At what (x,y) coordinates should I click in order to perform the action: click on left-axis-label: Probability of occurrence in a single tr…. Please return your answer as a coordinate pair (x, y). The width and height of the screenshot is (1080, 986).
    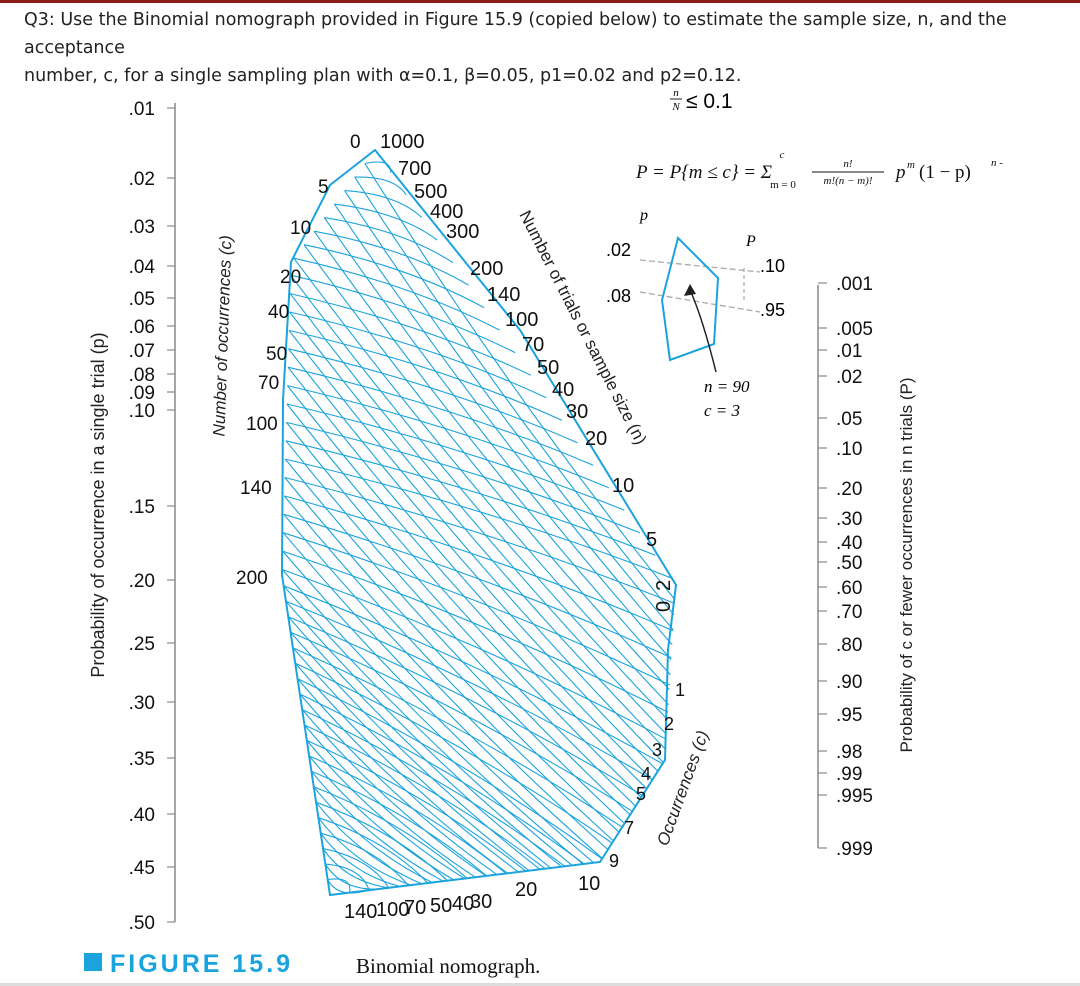
    Looking at the image, I should click on (98, 504).